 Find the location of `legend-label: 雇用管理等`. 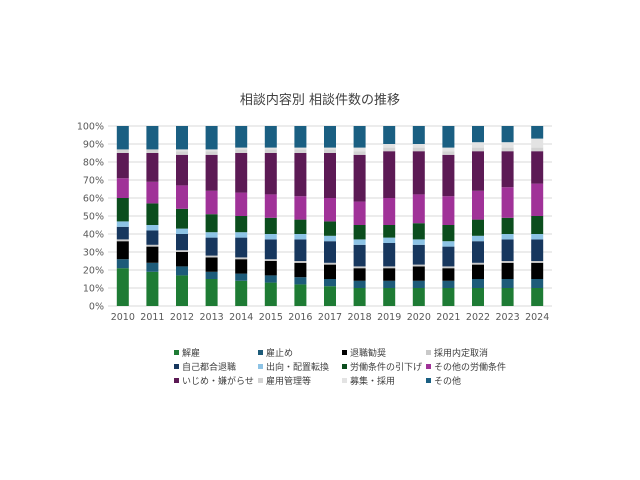

legend-label: 雇用管理等 is located at coordinates (288, 381).